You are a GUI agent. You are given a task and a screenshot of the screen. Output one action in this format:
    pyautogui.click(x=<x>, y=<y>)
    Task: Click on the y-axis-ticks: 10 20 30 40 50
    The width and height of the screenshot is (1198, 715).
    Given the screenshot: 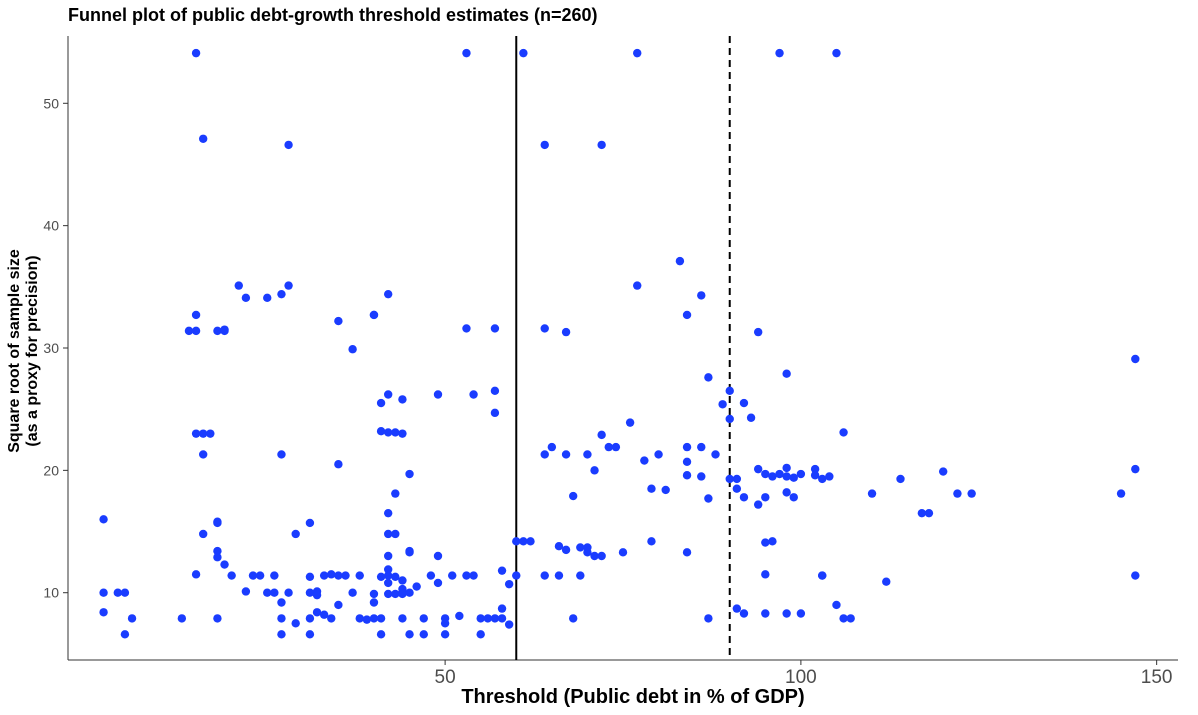 What is the action you would take?
    pyautogui.click(x=55, y=348)
    